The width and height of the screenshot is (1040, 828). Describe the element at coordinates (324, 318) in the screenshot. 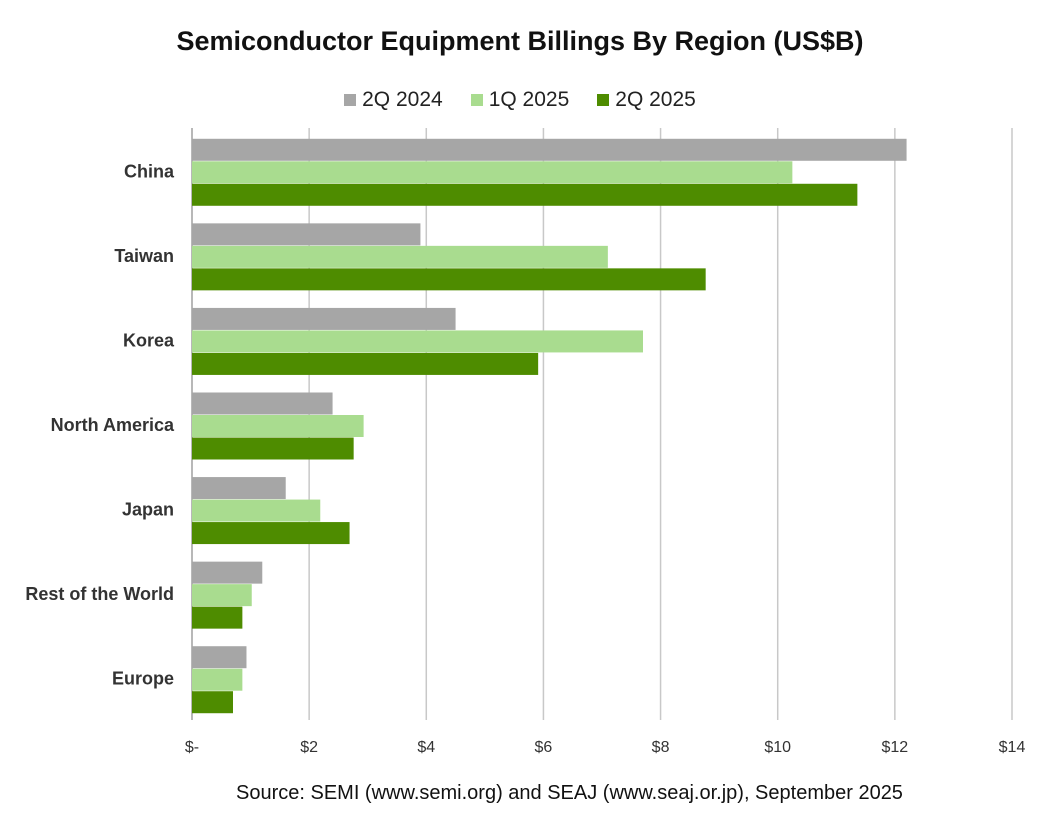

I see `bar-korea-2q-2024` at that location.